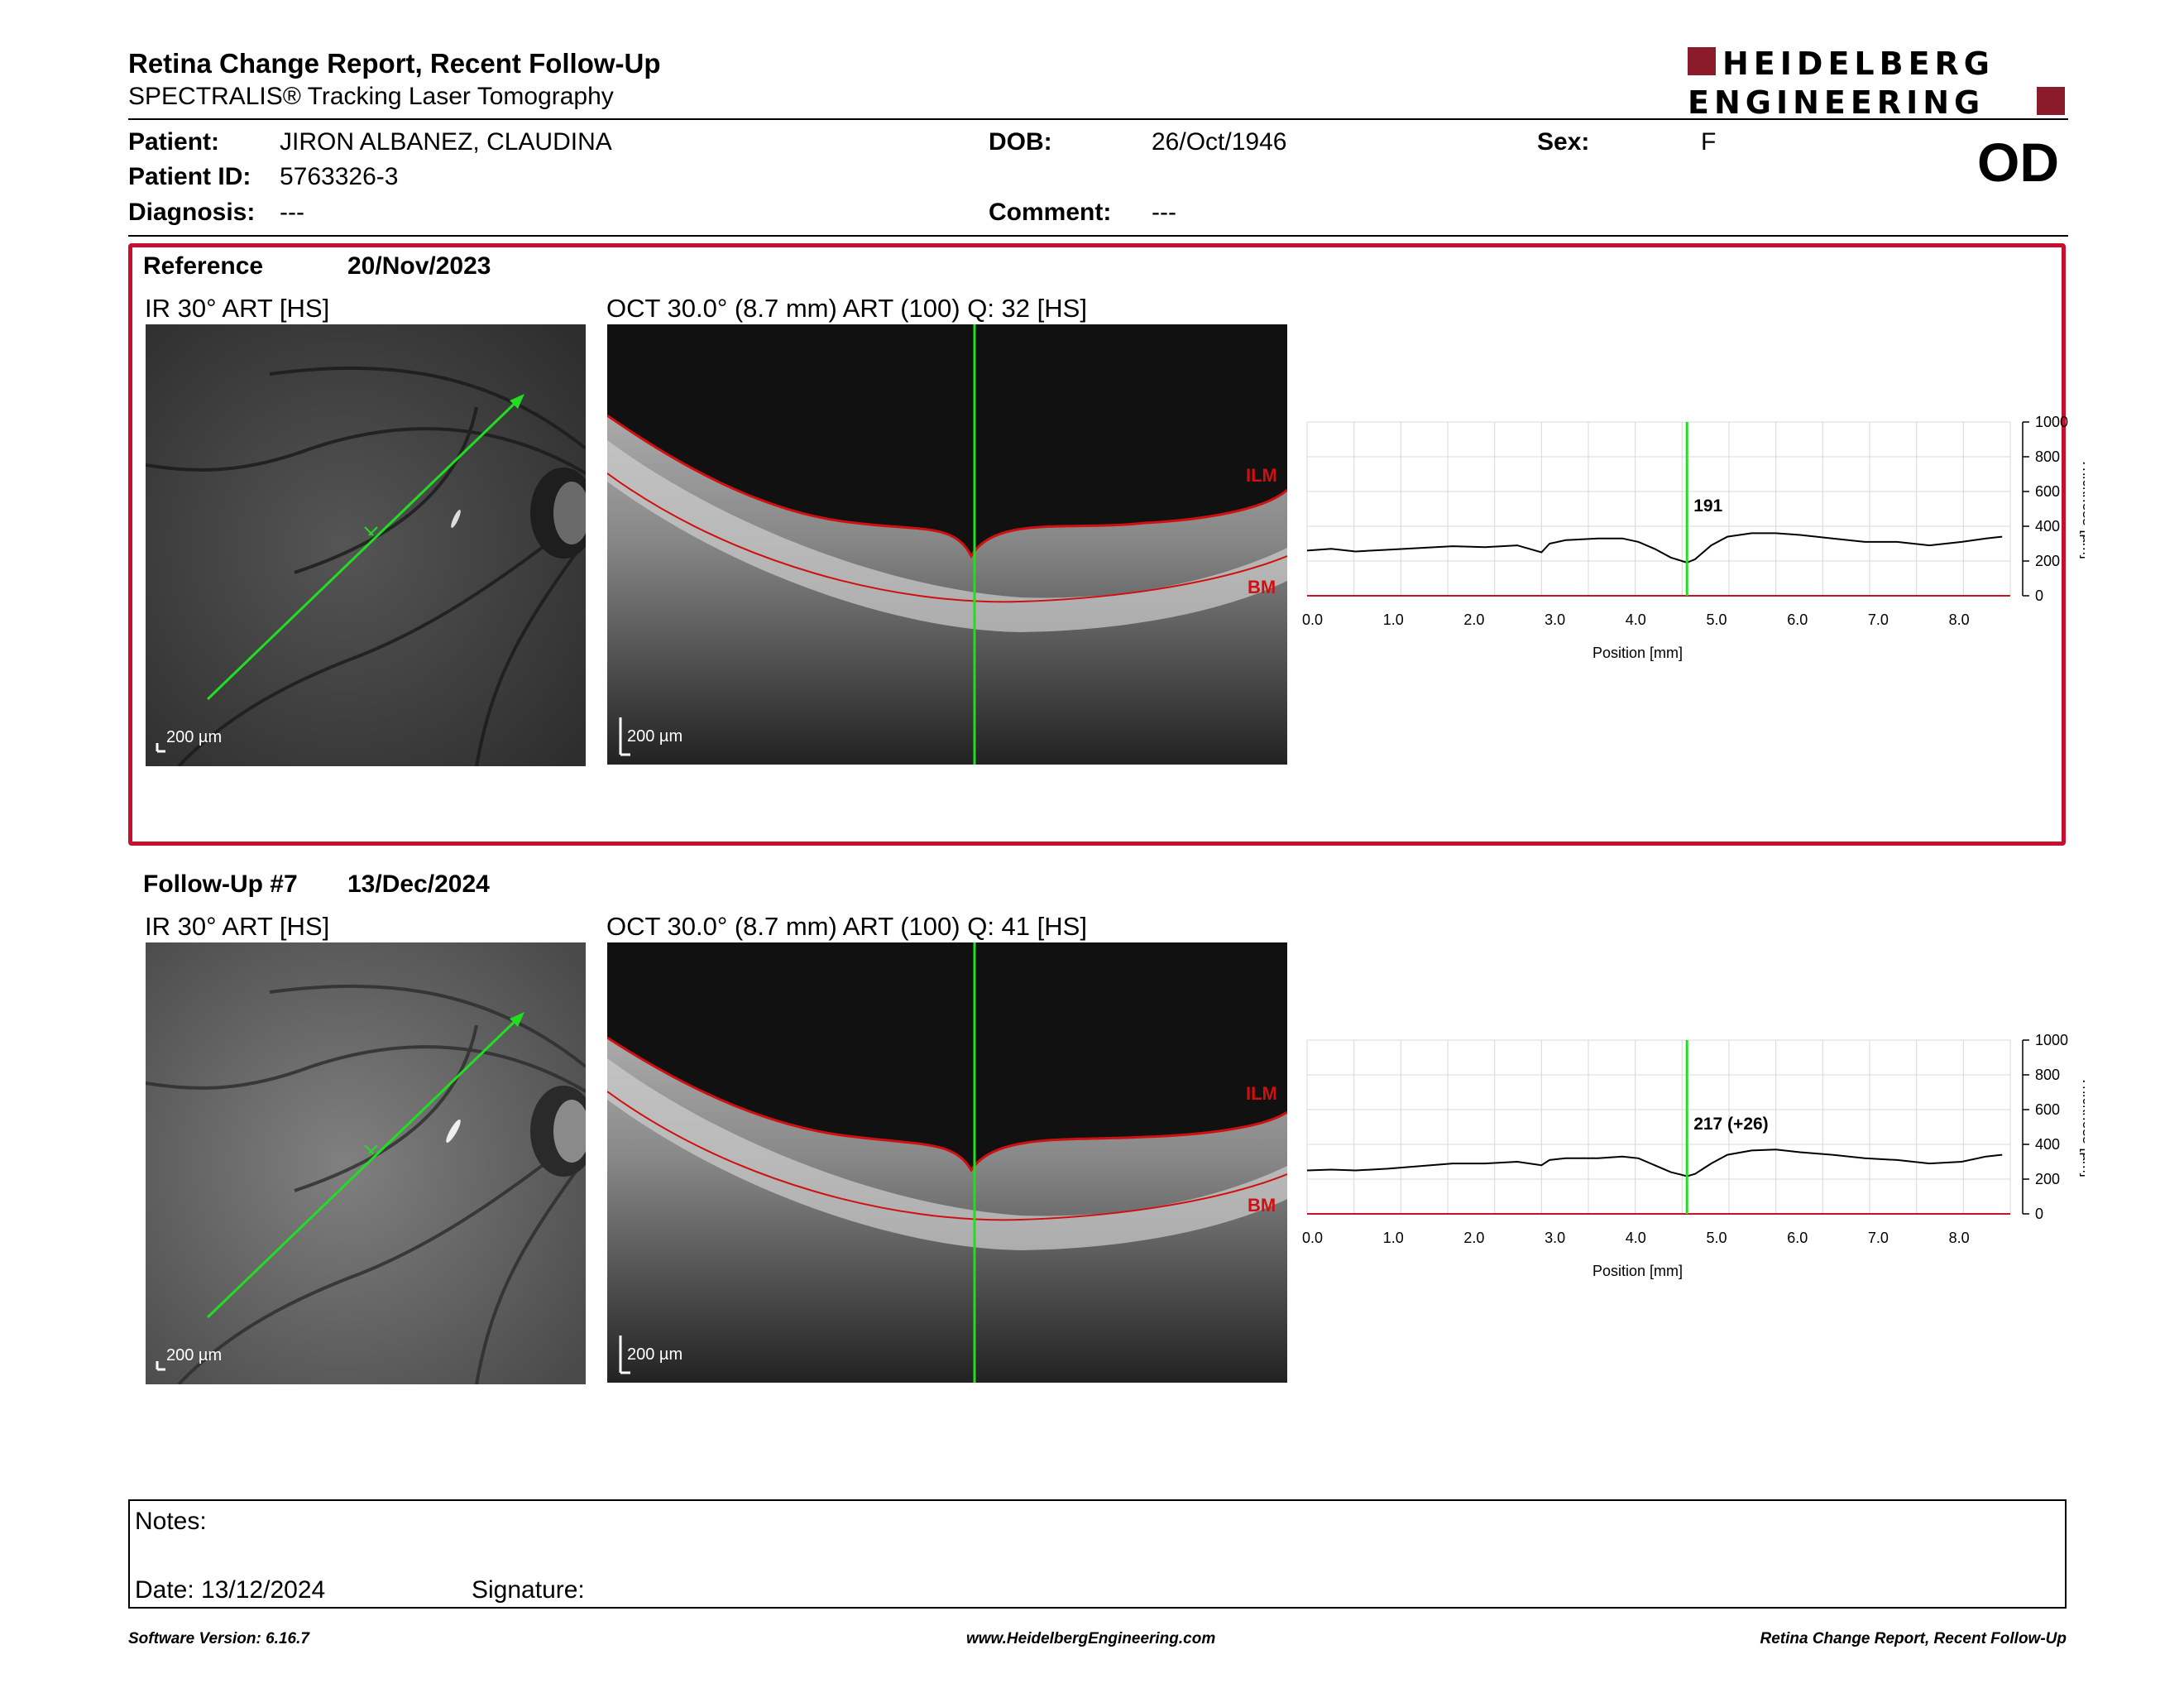  I want to click on patient-divider, so click(1098, 236).